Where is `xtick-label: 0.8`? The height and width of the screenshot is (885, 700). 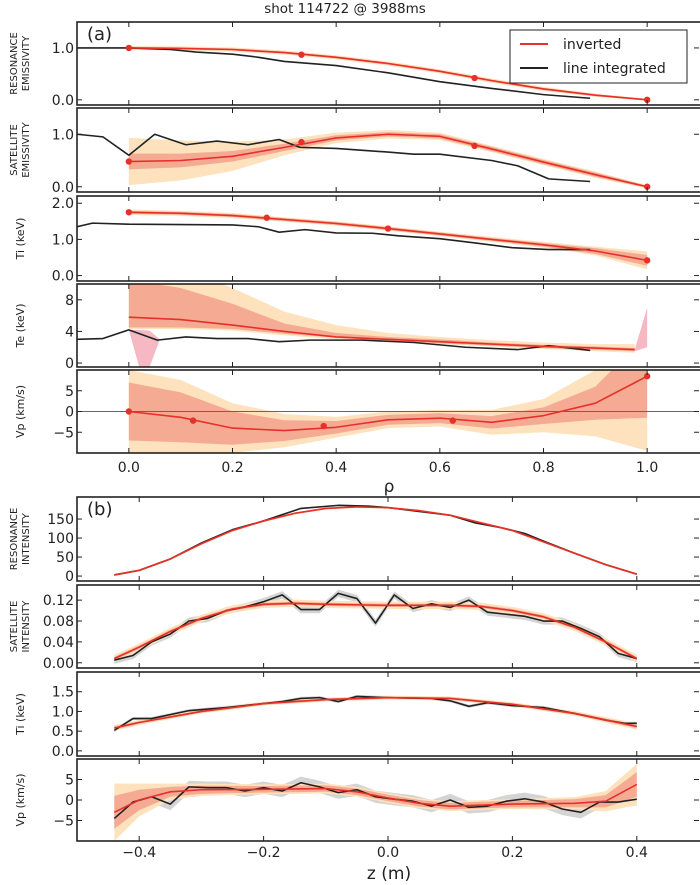 xtick-label: 0.8 is located at coordinates (543, 468).